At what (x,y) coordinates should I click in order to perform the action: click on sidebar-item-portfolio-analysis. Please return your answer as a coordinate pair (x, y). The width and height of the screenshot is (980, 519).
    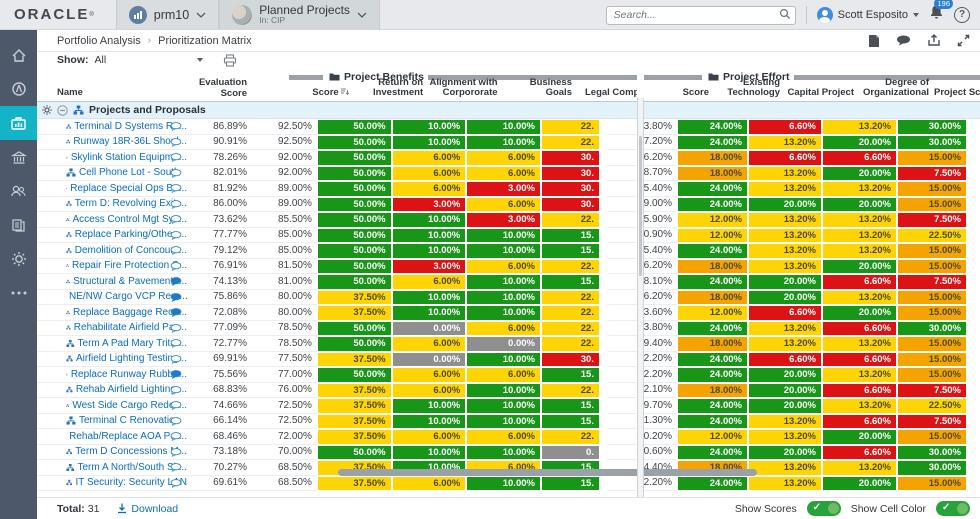
    Looking at the image, I should click on (18, 123).